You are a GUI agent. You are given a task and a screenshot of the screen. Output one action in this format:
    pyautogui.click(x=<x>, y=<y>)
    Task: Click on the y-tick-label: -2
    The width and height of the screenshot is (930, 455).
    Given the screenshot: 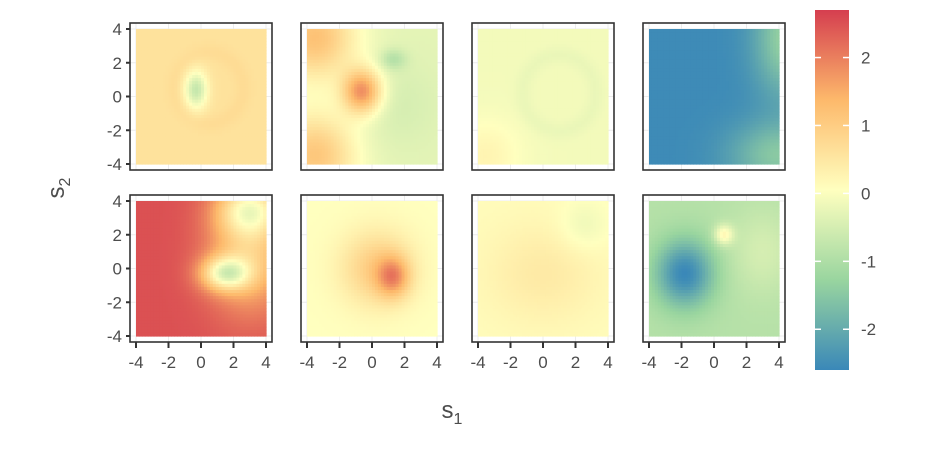 What is the action you would take?
    pyautogui.click(x=114, y=130)
    